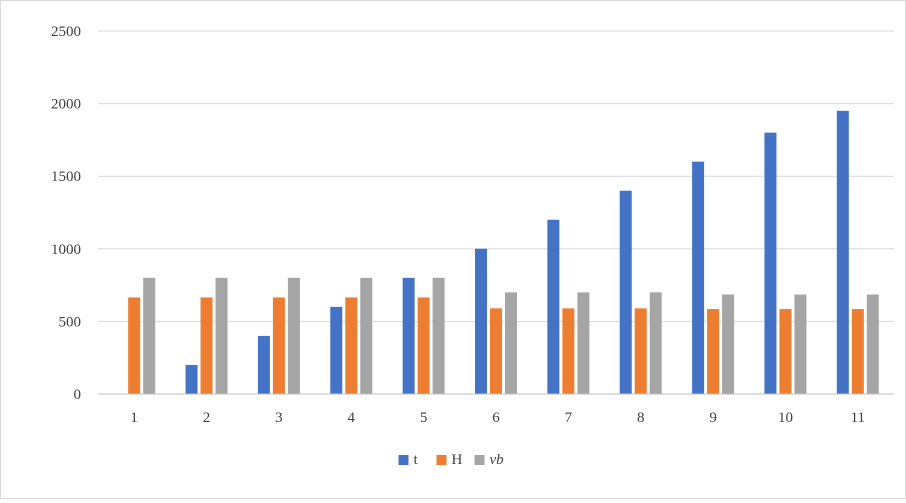 This screenshot has width=906, height=503. I want to click on legend-label-vb: vb, so click(497, 460).